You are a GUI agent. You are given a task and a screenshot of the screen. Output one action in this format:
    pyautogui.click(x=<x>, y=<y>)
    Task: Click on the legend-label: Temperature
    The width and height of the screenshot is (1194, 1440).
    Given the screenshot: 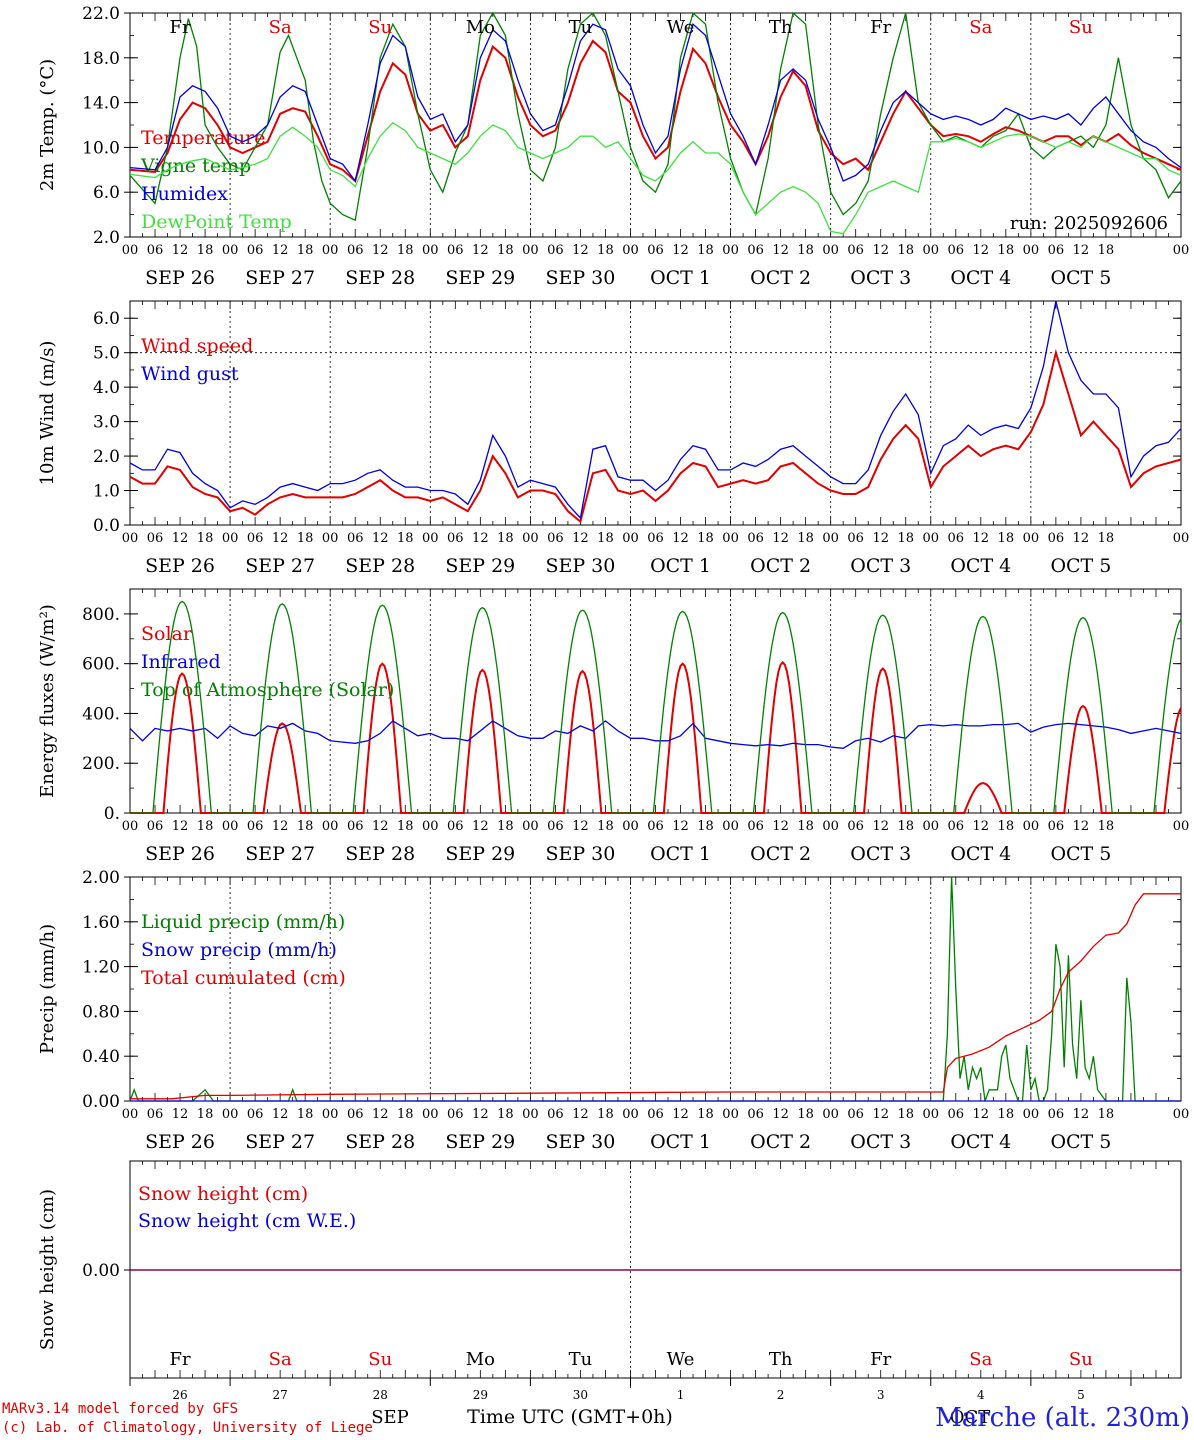 What is the action you would take?
    pyautogui.click(x=203, y=138)
    